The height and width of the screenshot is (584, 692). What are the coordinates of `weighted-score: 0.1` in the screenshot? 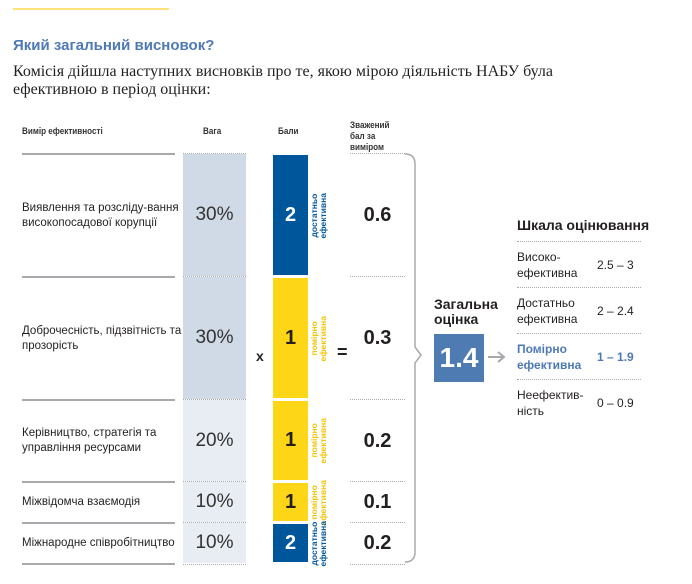 It's located at (377, 502).